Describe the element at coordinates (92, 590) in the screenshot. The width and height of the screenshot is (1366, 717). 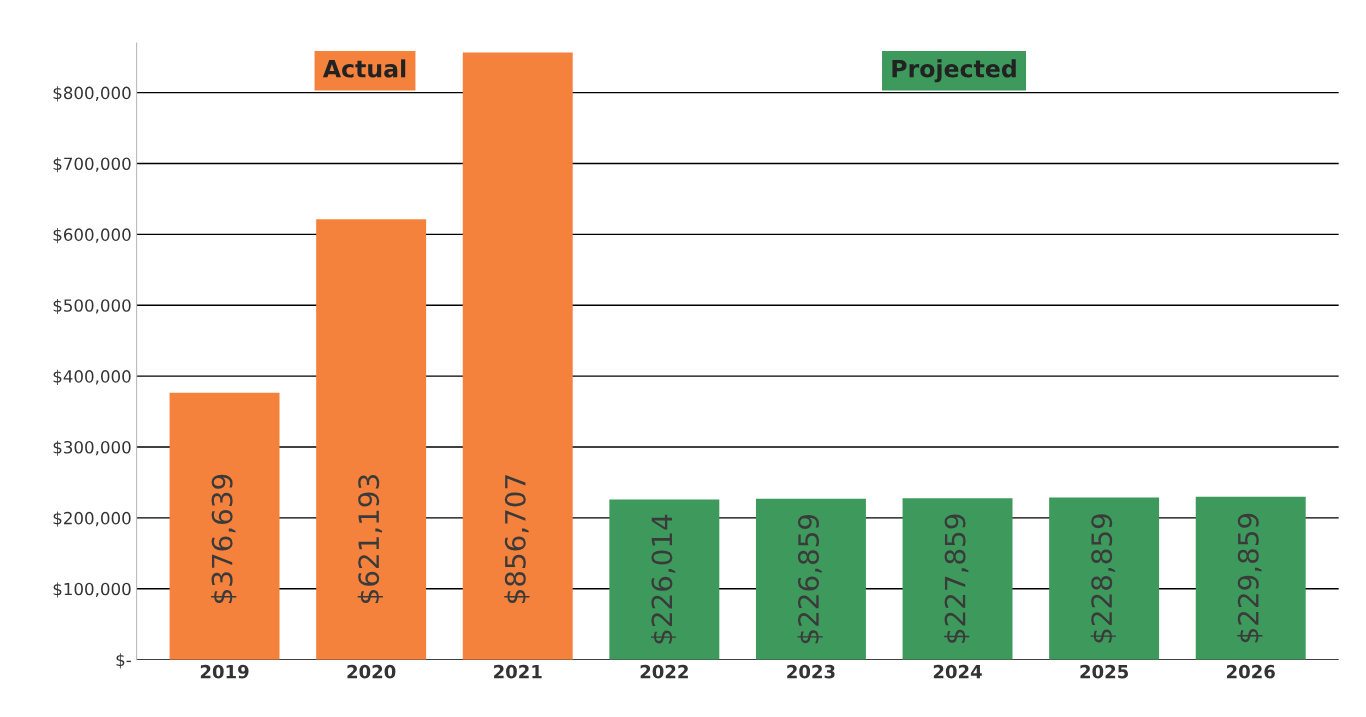
I see `y-tick-label: $100,000` at that location.